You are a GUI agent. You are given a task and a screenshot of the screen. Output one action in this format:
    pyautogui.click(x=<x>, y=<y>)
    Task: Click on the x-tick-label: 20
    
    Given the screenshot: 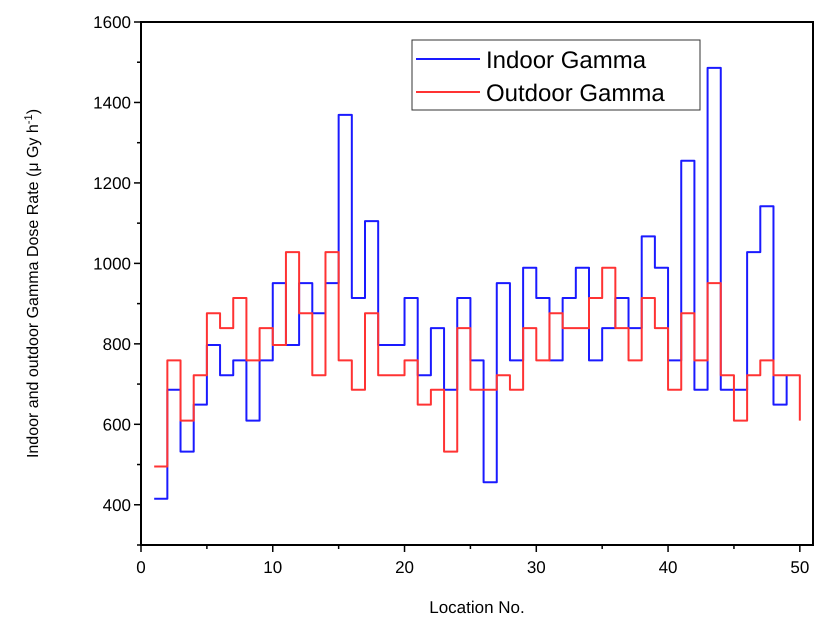 What is the action you would take?
    pyautogui.click(x=404, y=567)
    